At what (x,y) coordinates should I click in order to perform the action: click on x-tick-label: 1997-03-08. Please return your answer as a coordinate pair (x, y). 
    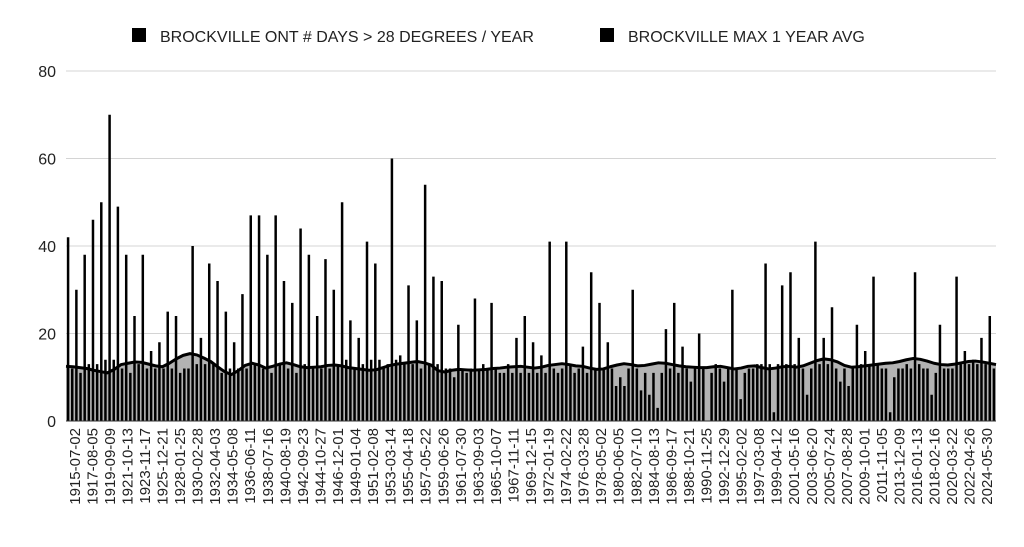
    Looking at the image, I should click on (759, 466).